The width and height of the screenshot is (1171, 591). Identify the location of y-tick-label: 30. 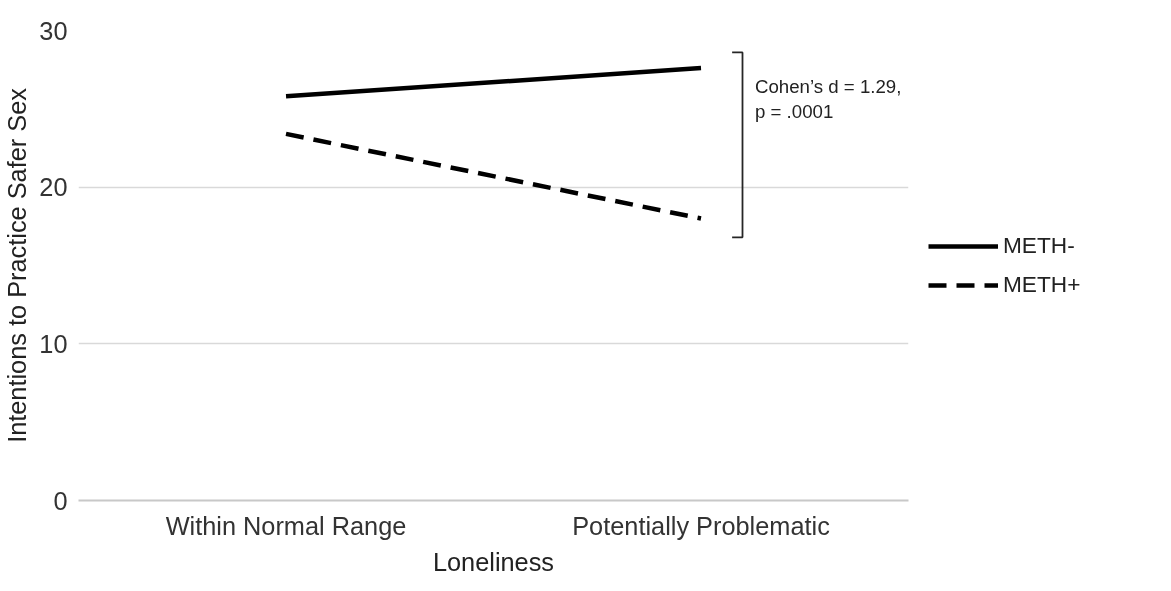
(53, 30).